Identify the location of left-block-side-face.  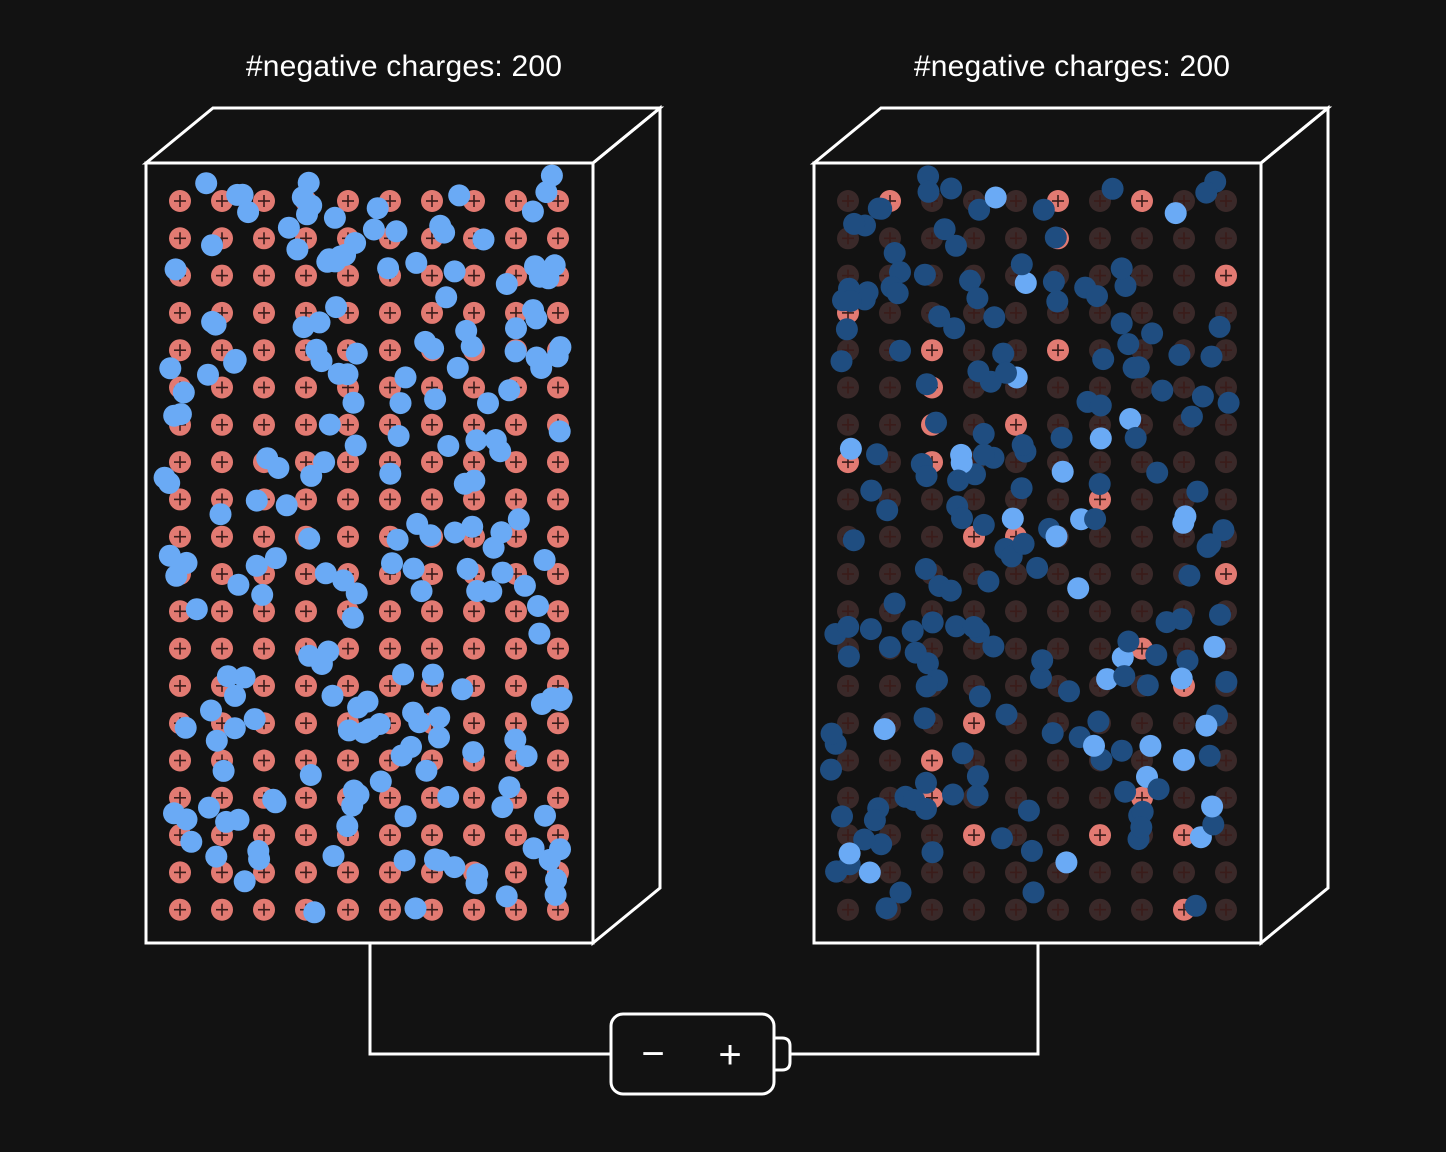
(626, 525).